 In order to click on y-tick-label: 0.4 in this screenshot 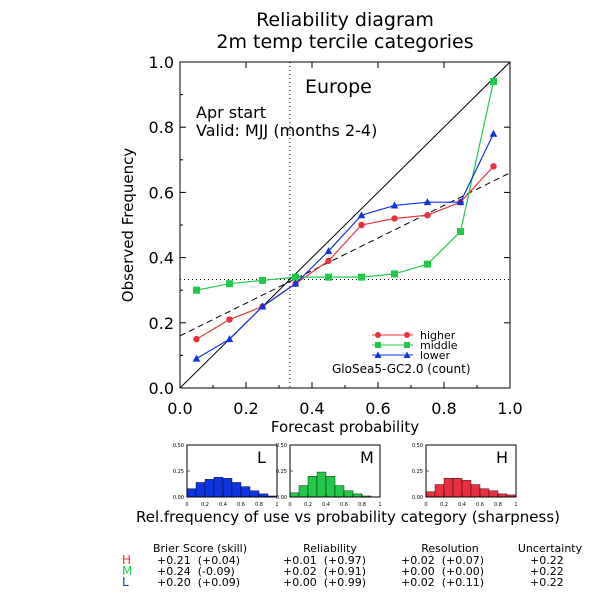, I will do `click(161, 258)`.